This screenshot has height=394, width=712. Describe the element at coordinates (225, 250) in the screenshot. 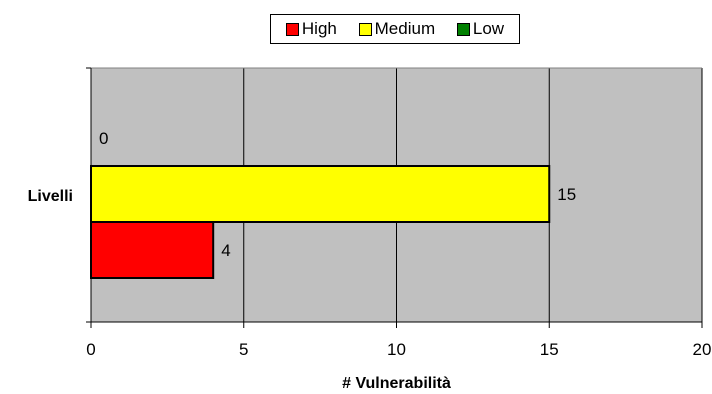

I see `data-label-high: 4` at that location.